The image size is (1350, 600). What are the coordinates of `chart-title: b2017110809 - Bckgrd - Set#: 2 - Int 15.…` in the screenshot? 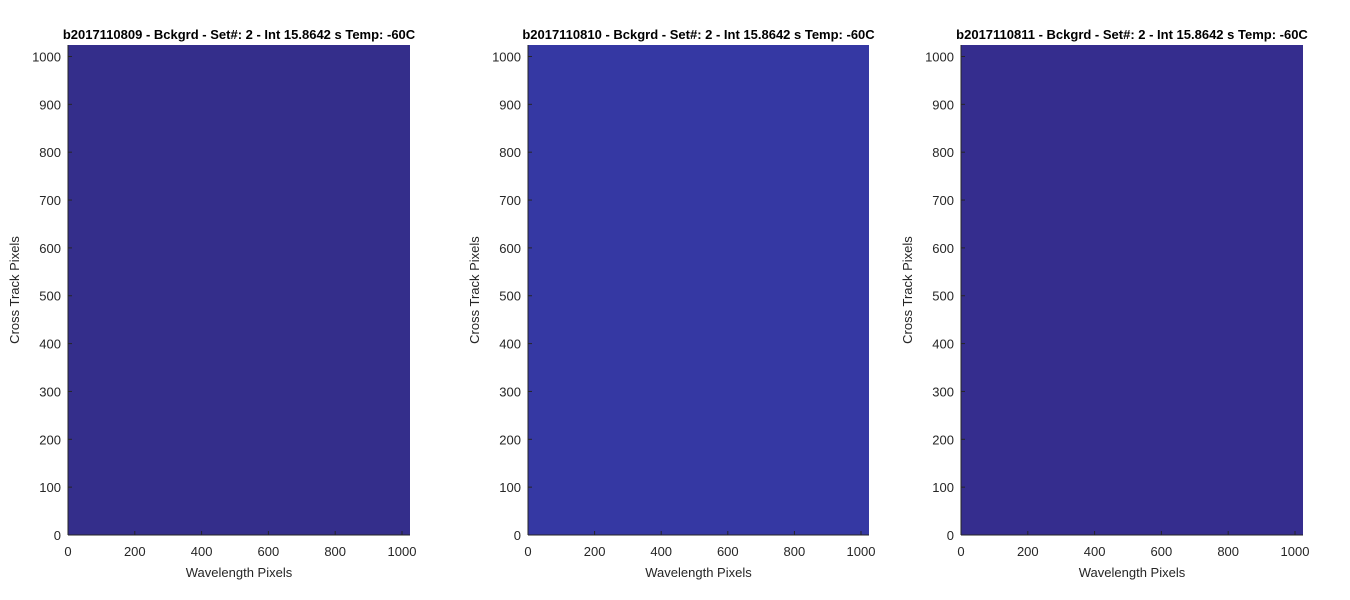 It's located at (239, 34).